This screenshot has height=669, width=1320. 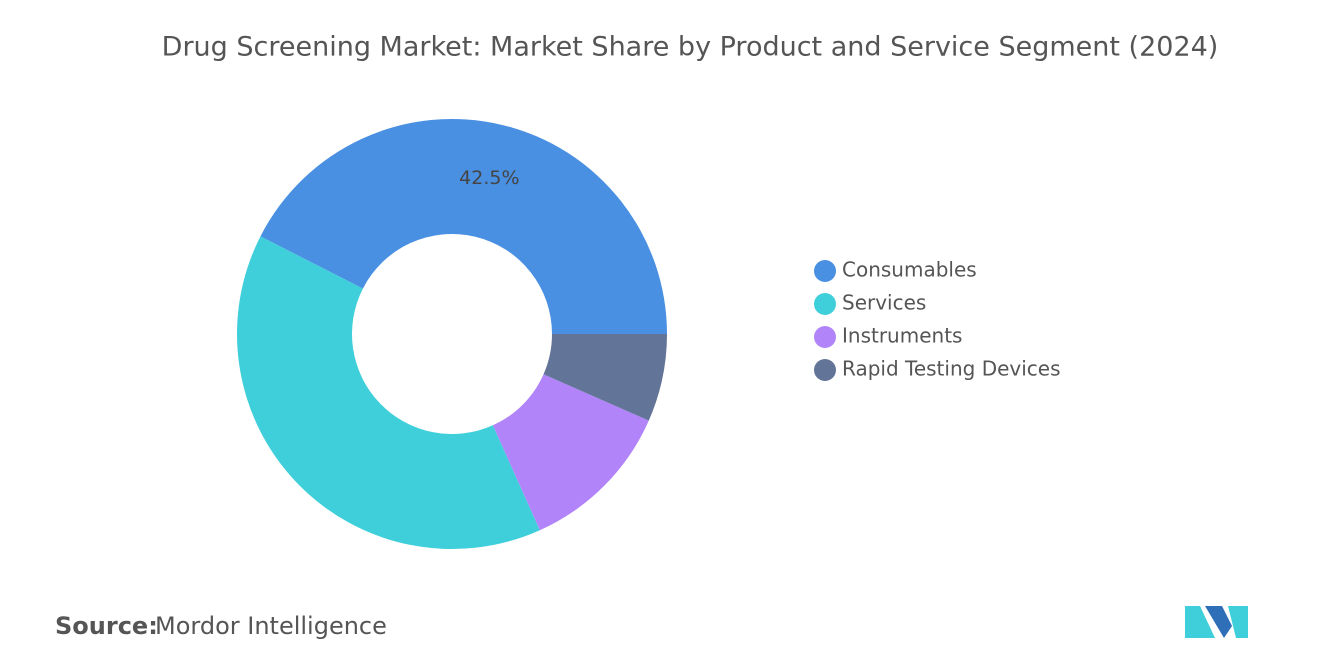 What do you see at coordinates (902, 336) in the screenshot?
I see `legend-label: Instruments` at bounding box center [902, 336].